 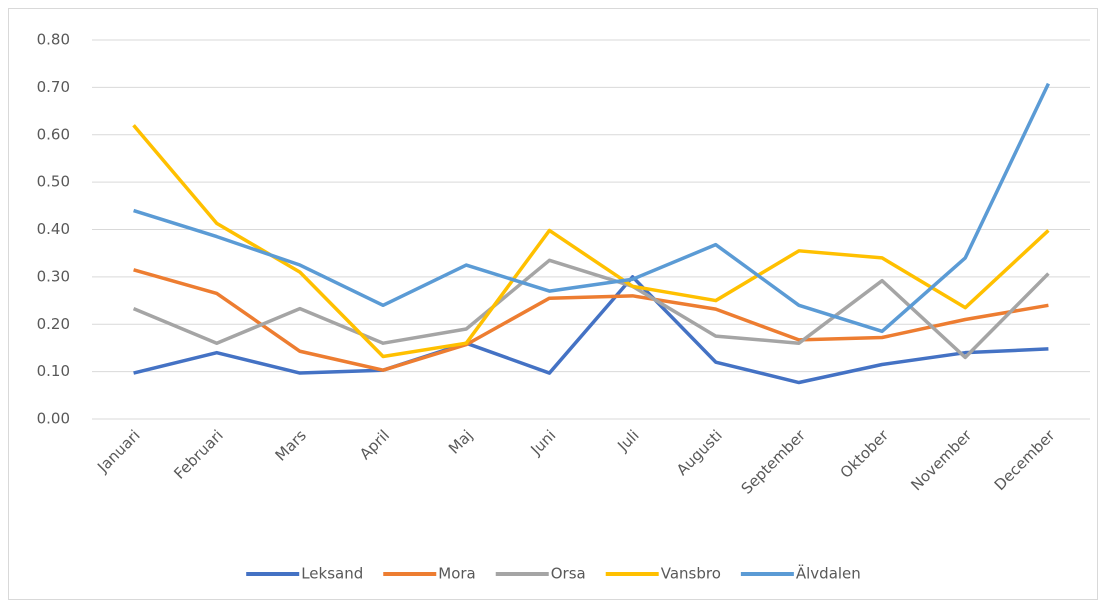 What do you see at coordinates (53, 276) in the screenshot?
I see `y-tick-label: 0.30` at bounding box center [53, 276].